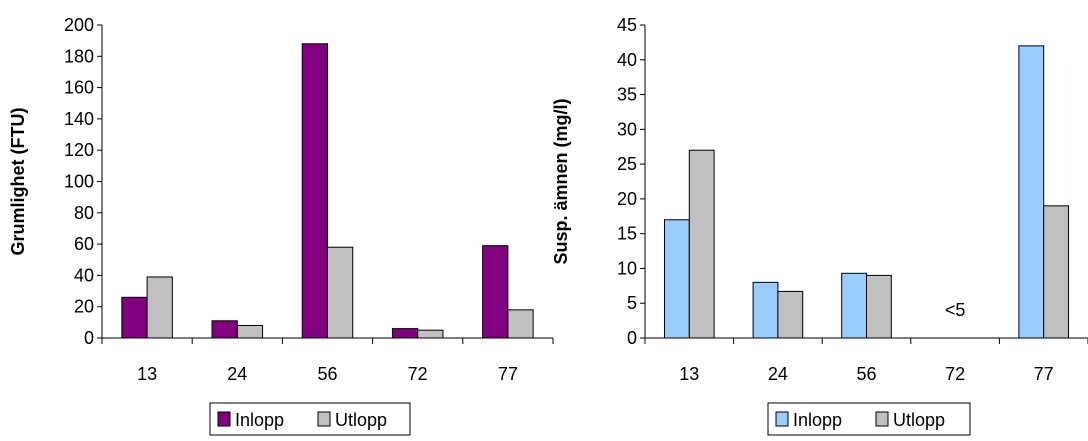 The width and height of the screenshot is (1088, 441). I want to click on chart1-y-tick-label: 40, so click(84, 275).